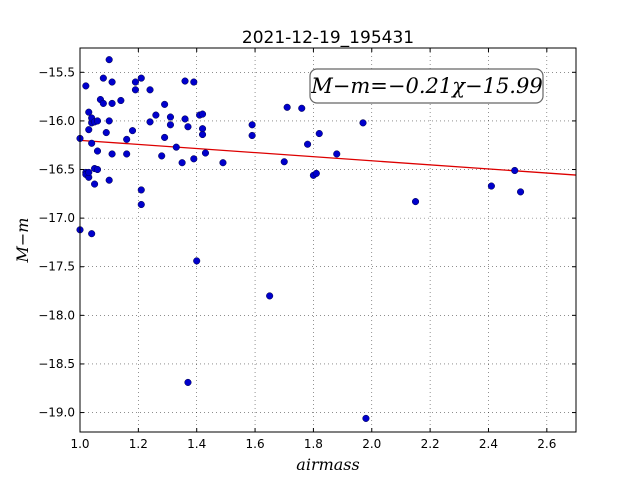 This screenshot has width=640, height=480. I want to click on x-axis-label: airmass, so click(327, 464).